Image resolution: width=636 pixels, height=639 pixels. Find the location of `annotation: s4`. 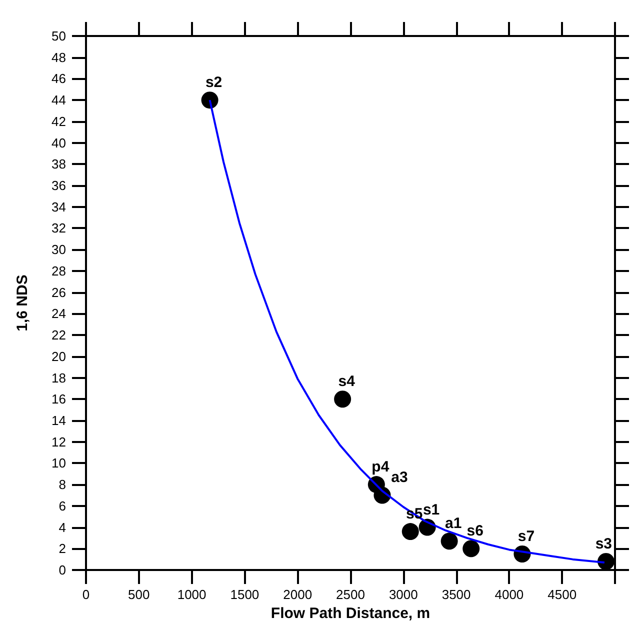

annotation: s4 is located at coordinates (347, 381).